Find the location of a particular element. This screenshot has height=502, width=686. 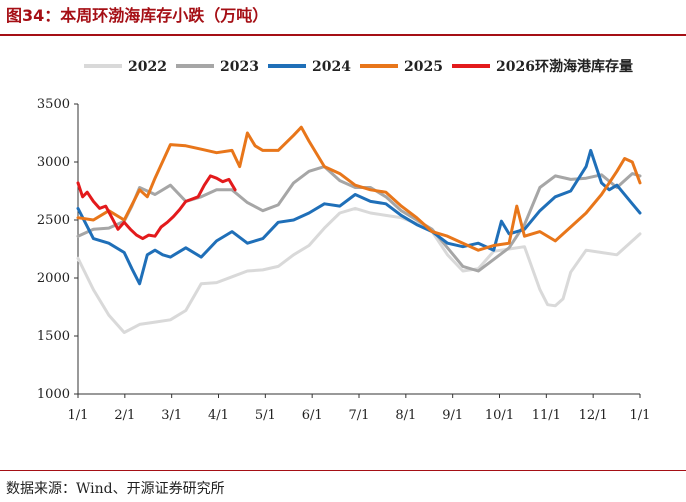

y-tick-label: 2000 is located at coordinates (53, 278).